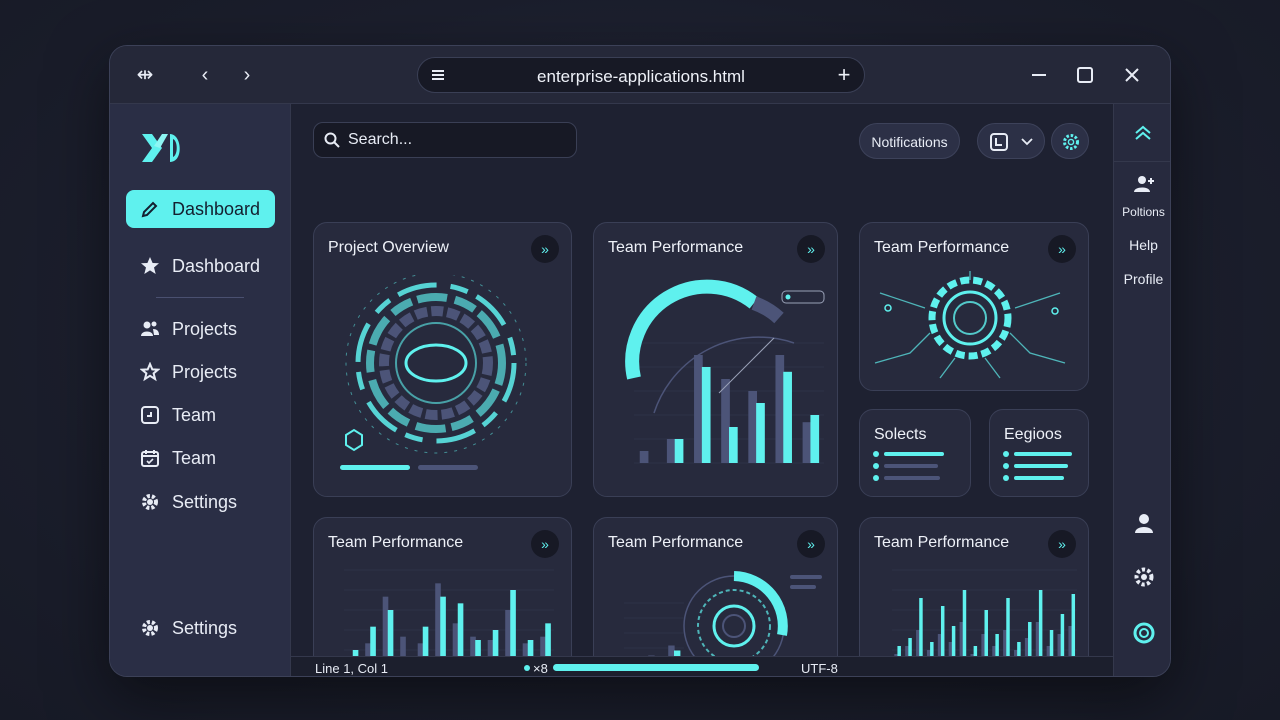 The width and height of the screenshot is (1280, 720). I want to click on progress-fill, so click(656, 667).